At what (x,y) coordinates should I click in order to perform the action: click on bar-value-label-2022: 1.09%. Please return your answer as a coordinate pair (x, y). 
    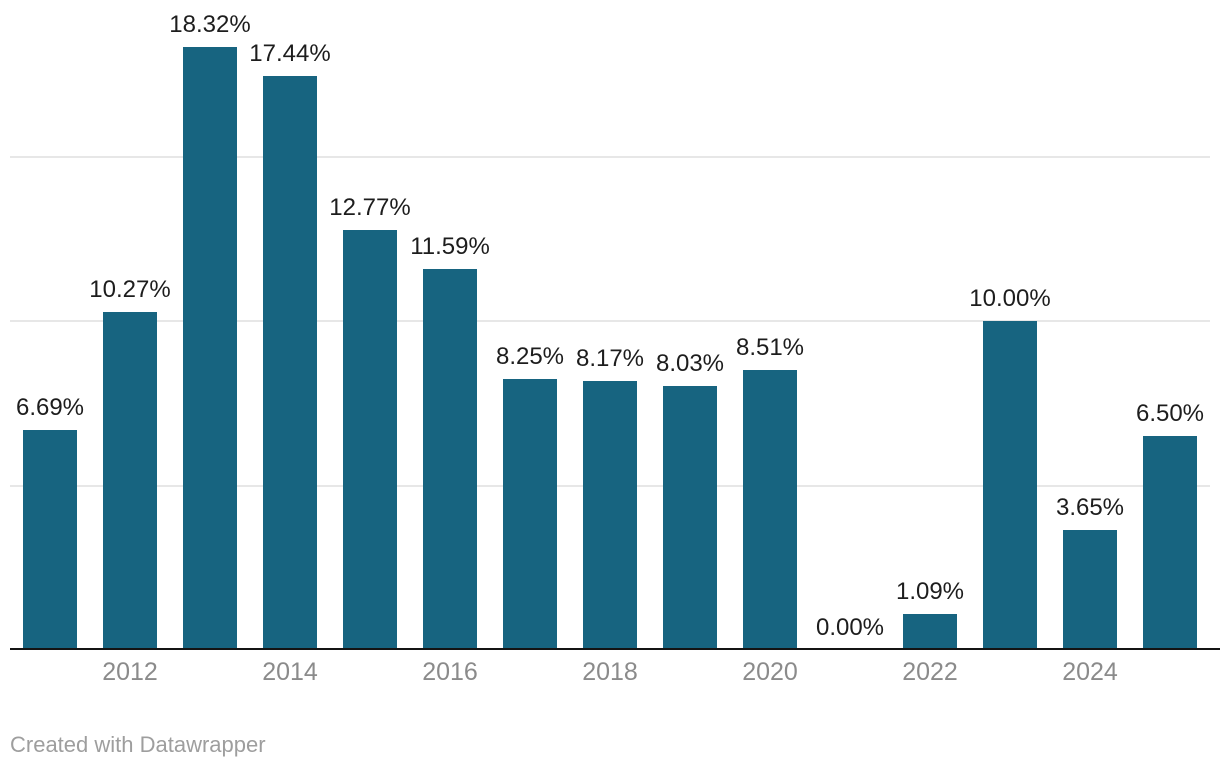
    Looking at the image, I should click on (930, 592).